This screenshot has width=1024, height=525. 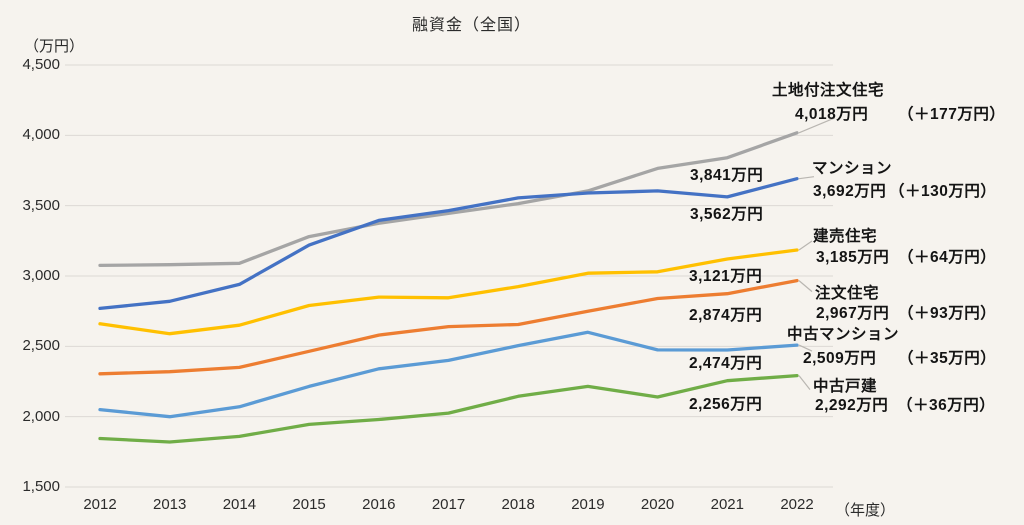 I want to click on series-line-中古戸建, so click(x=448, y=408).